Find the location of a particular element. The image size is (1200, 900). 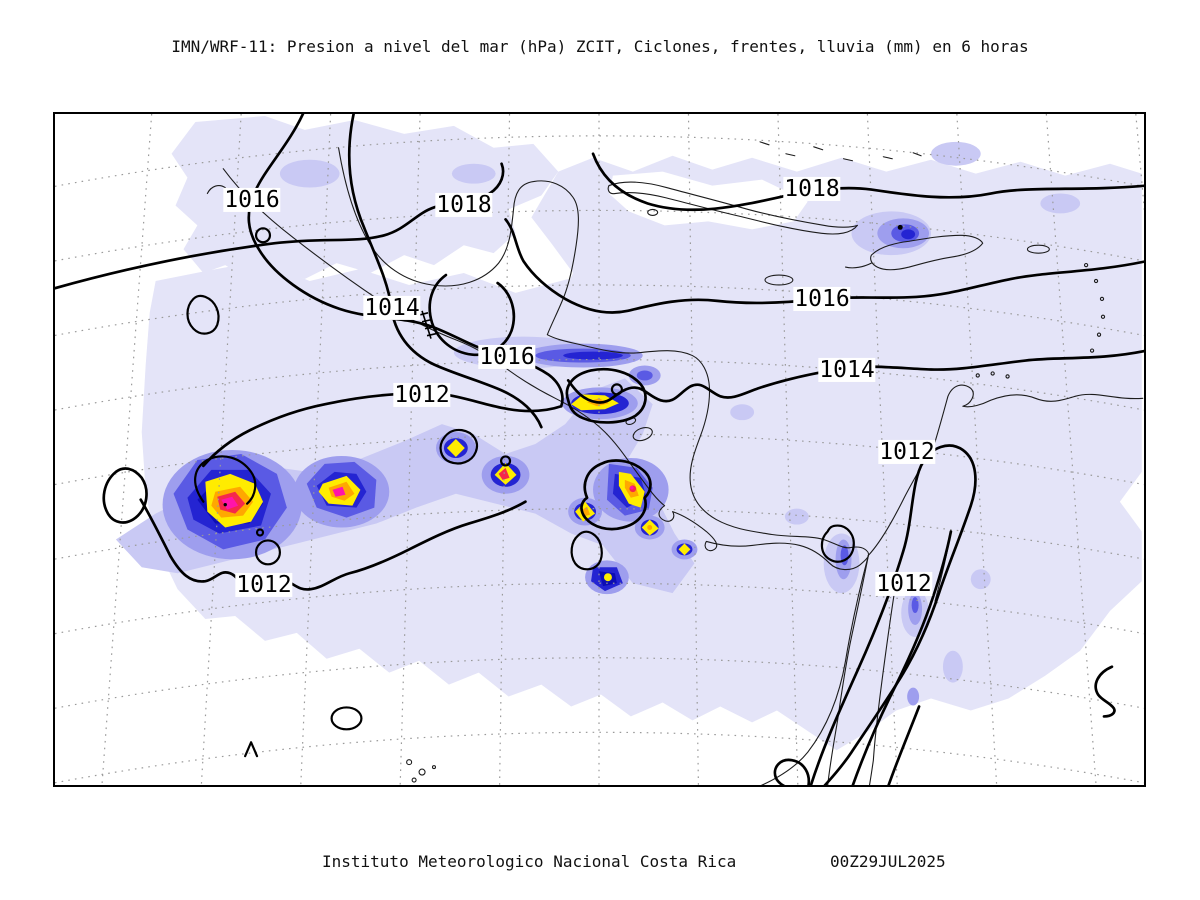

hispaniola-coastline is located at coordinates (927, 252).